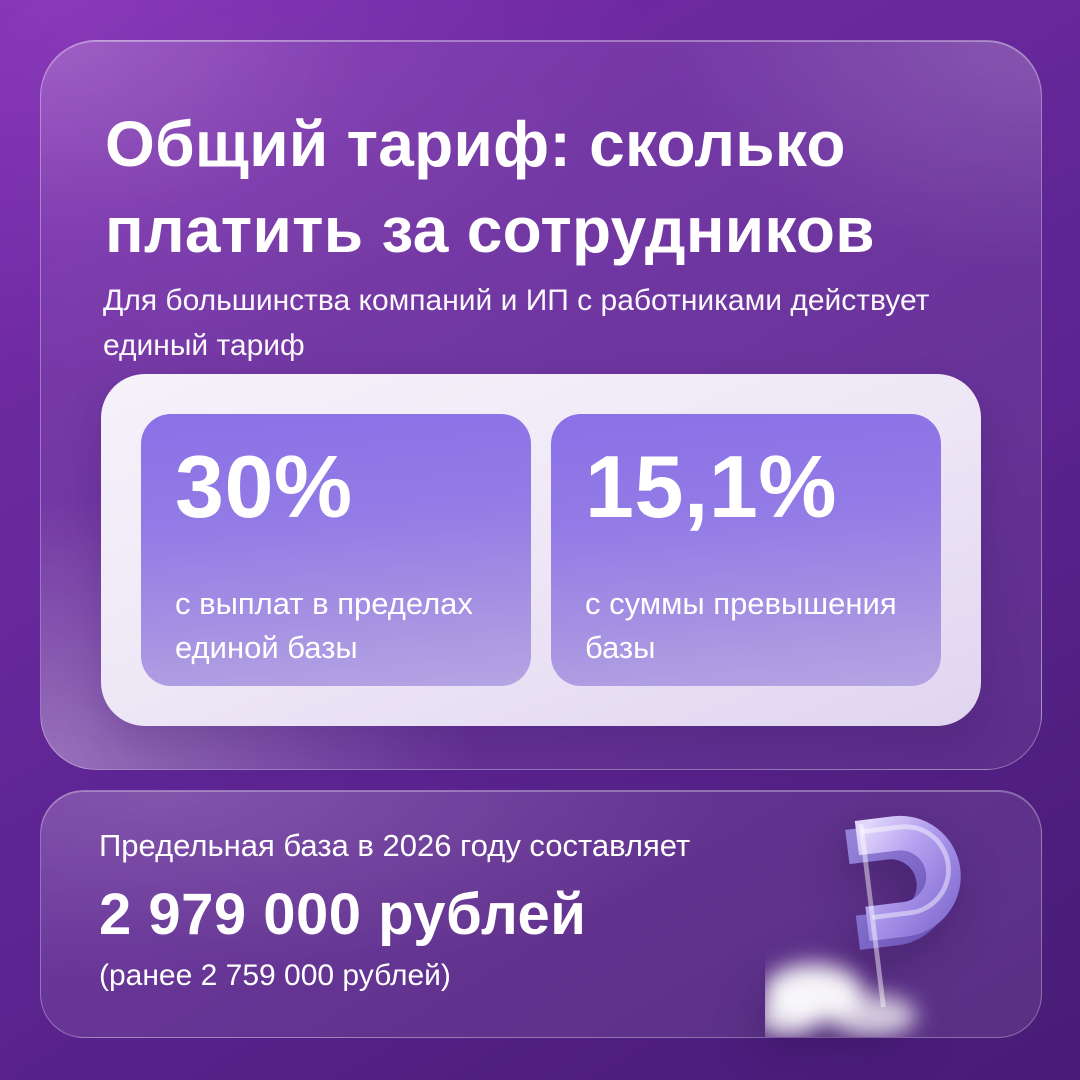 The width and height of the screenshot is (1080, 1080). I want to click on rate-card-within-base: 30% с выплат в пределах единой базы, so click(336, 550).